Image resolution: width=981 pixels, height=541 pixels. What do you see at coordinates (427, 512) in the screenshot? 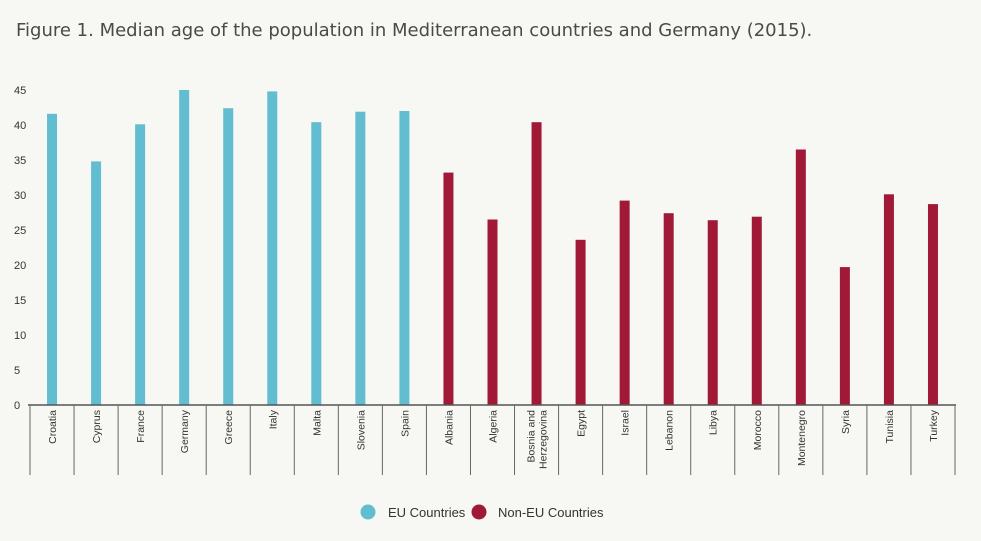
I see `legend-label: EU Countries` at bounding box center [427, 512].